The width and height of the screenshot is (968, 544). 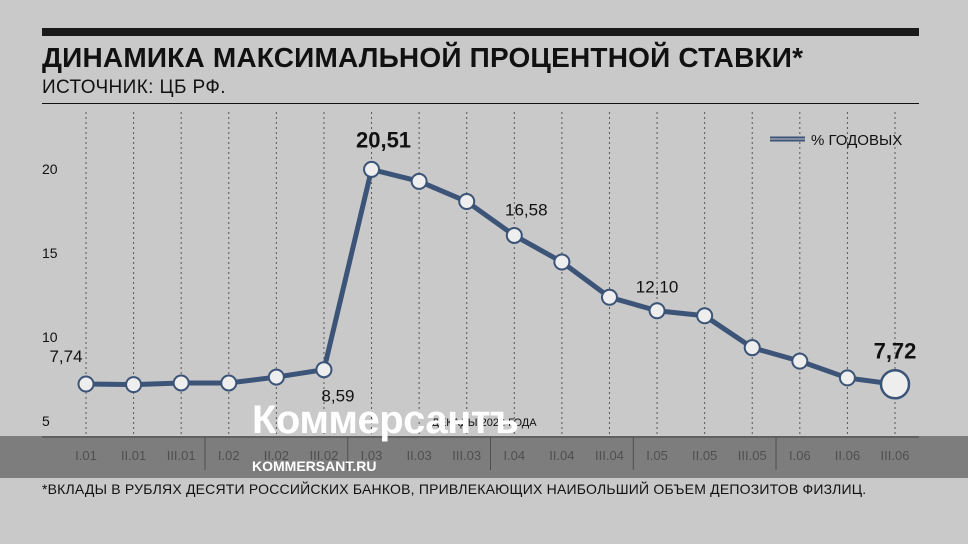 I want to click on data-label: 12,10, so click(x=657, y=287).